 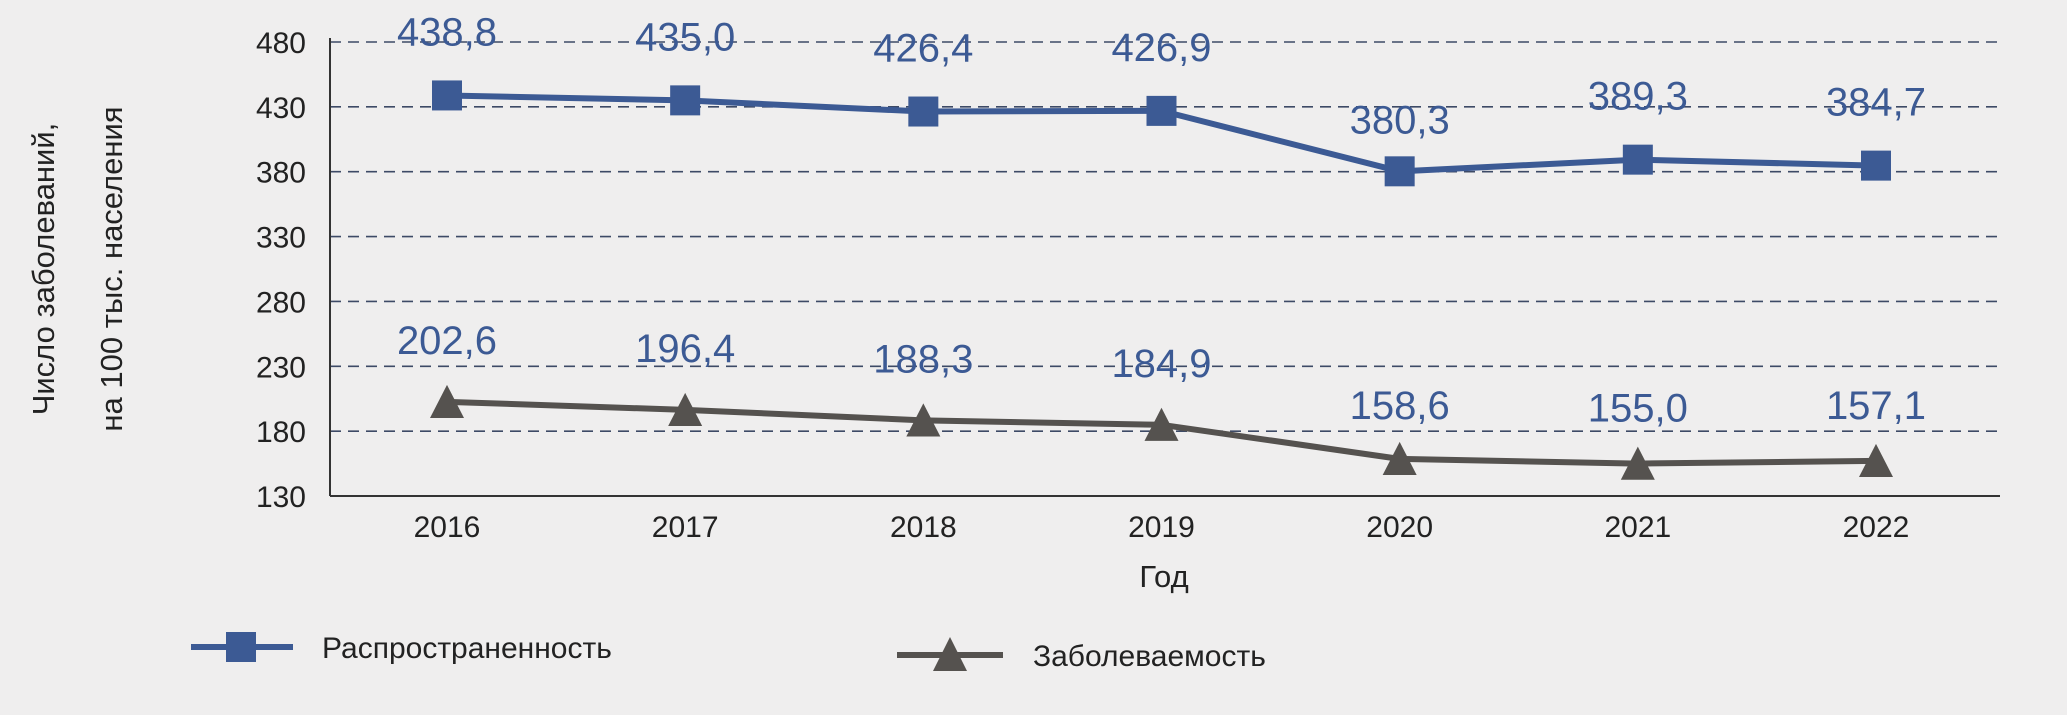 I want to click on data-label: 155,0, so click(x=1638, y=409).